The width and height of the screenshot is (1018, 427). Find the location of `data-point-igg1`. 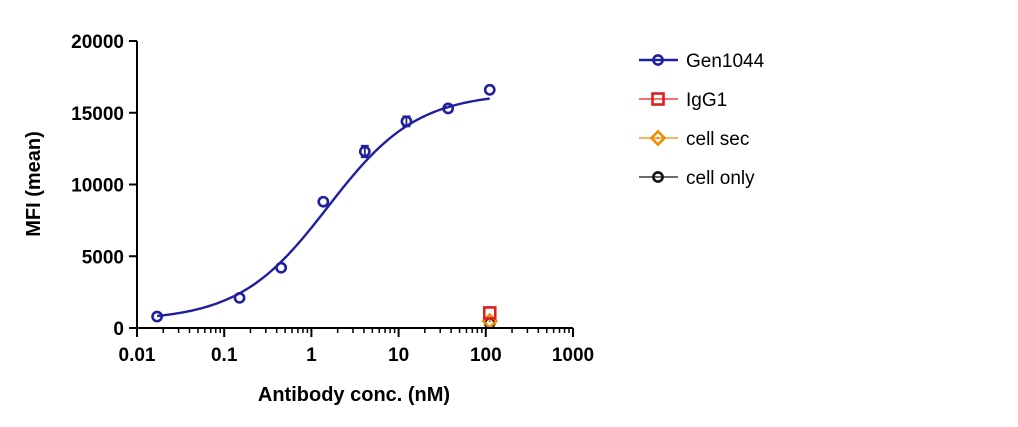

data-point-igg1 is located at coordinates (489, 313).